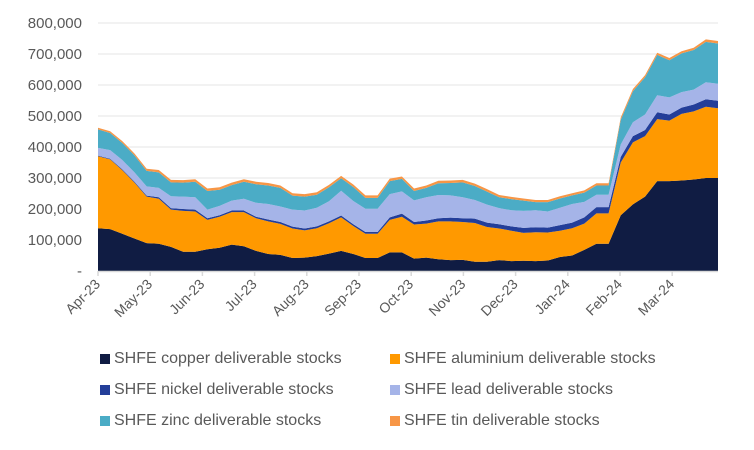 This screenshot has width=754, height=450. Describe the element at coordinates (82, 296) in the screenshot. I see `x-tick-label: Apr-23` at that location.